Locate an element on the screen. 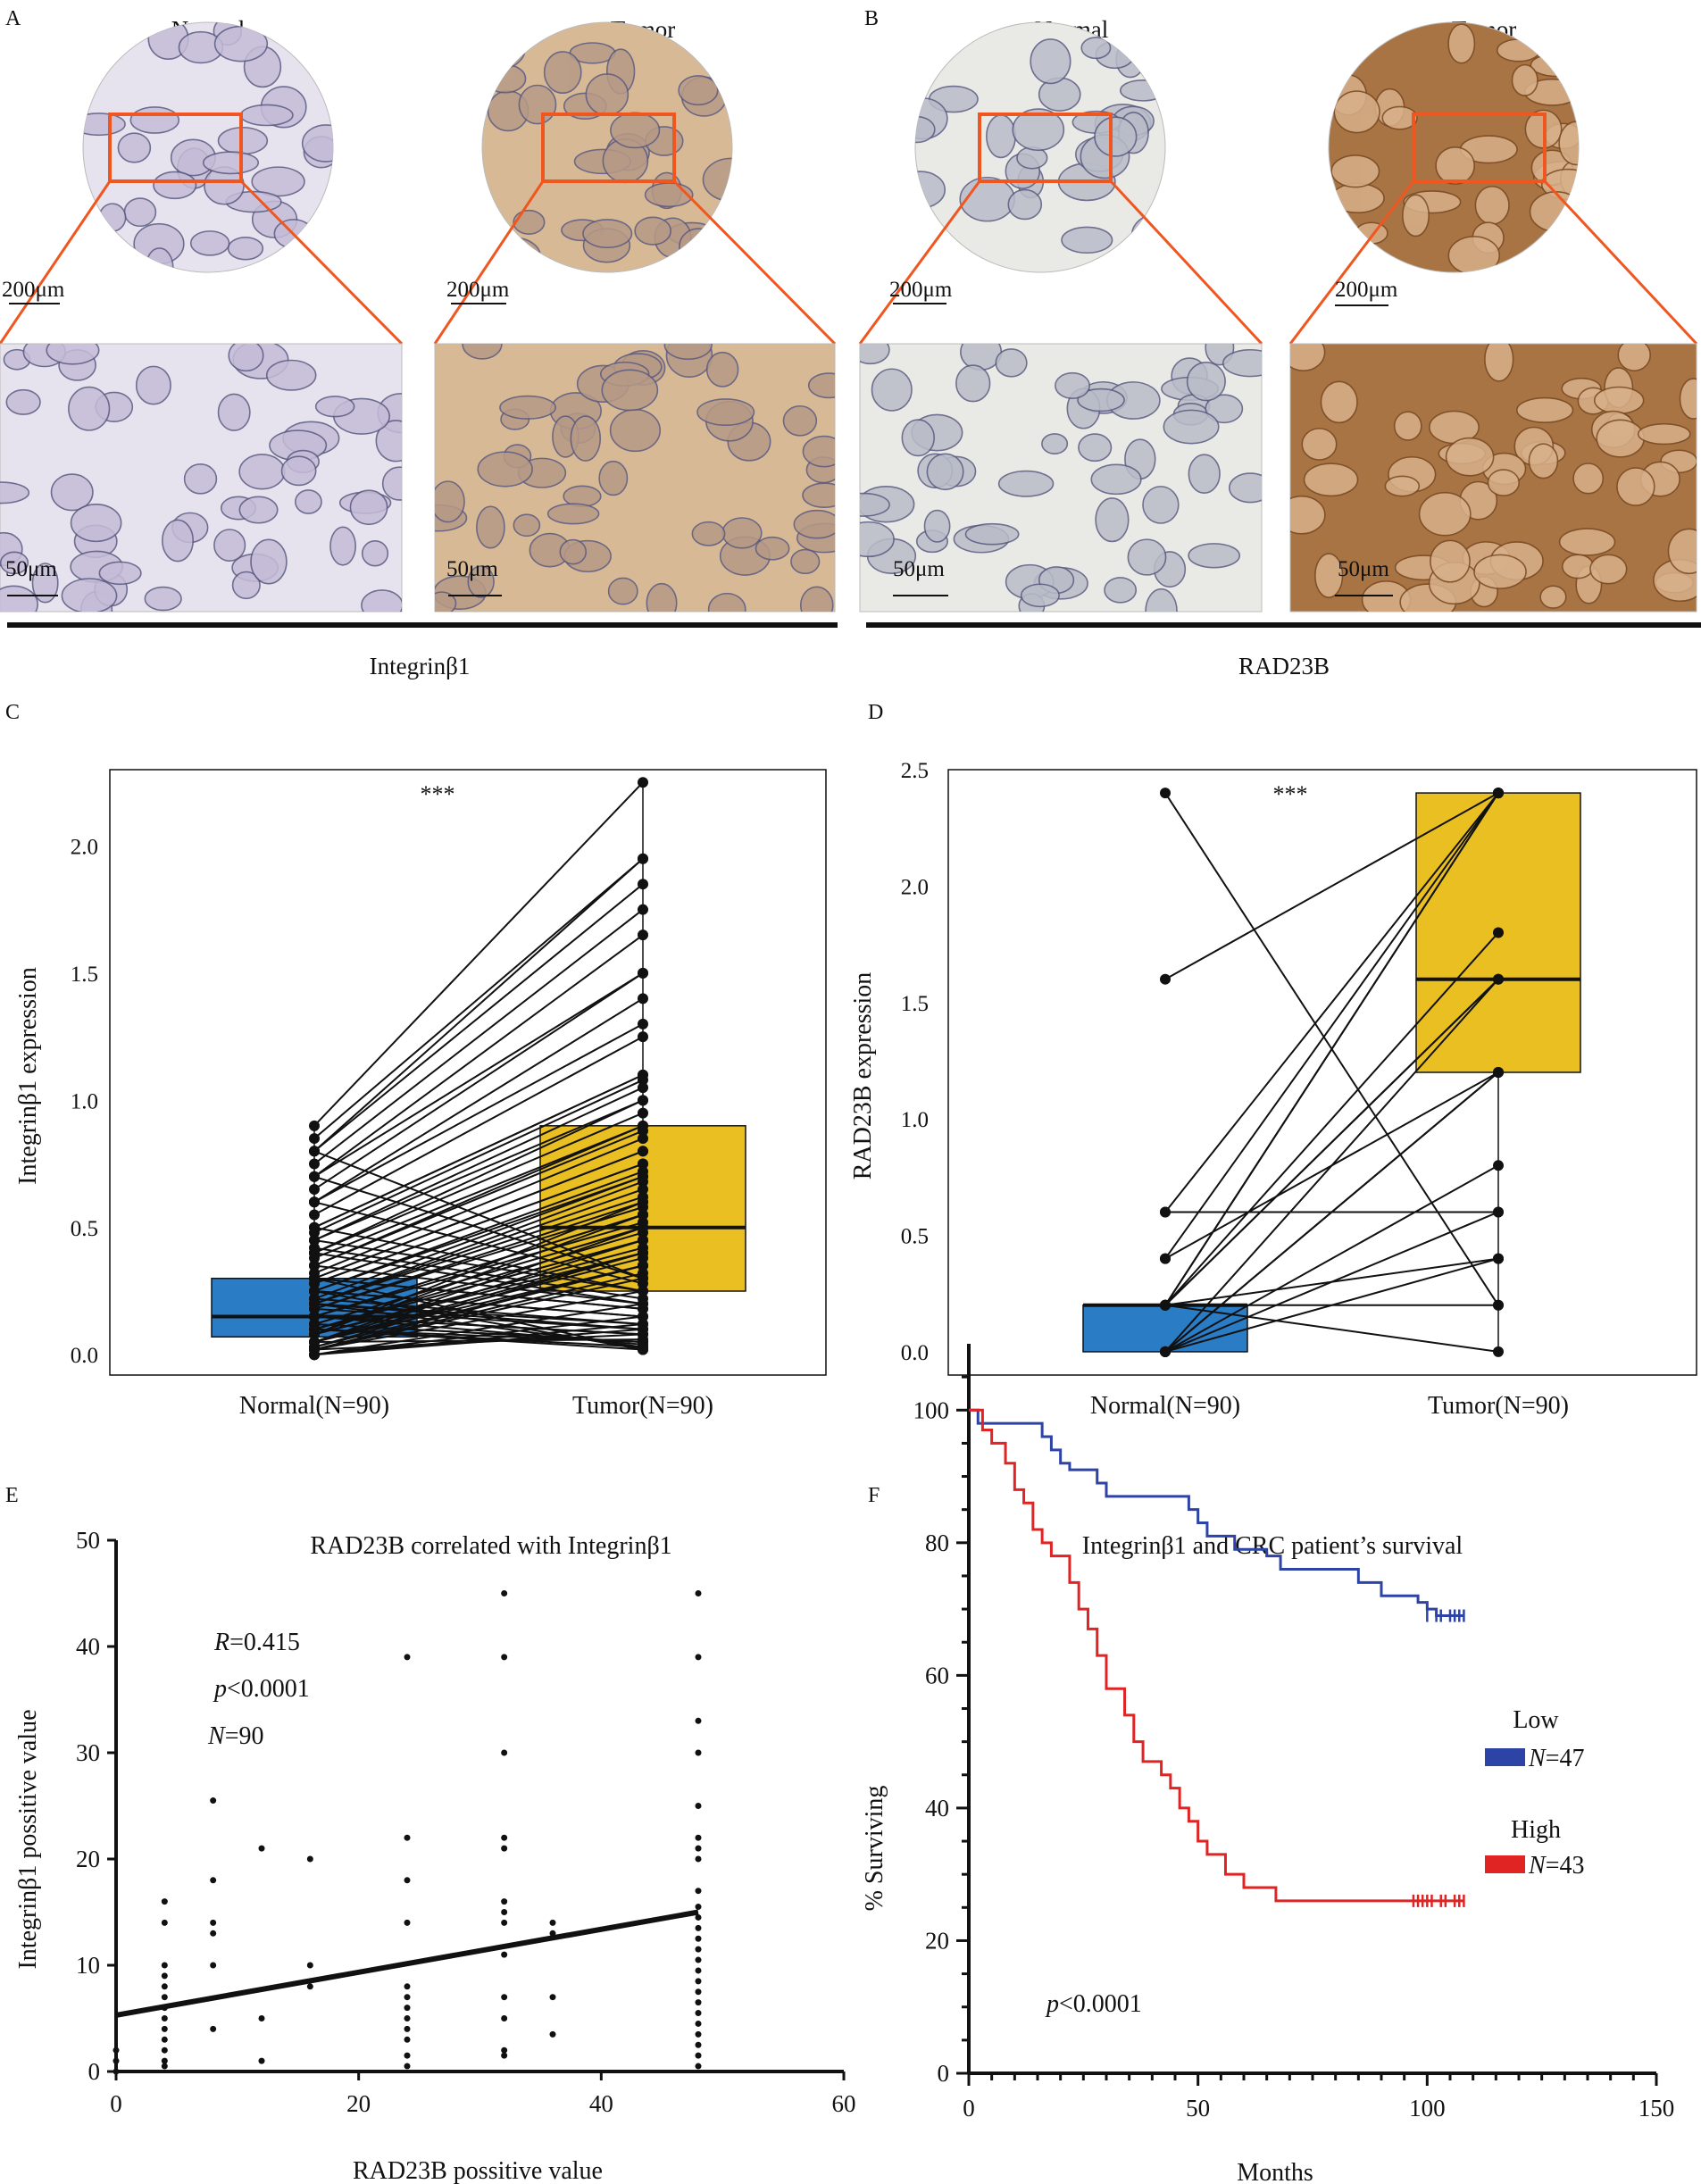 This screenshot has width=1701, height=2184. pair-lines is located at coordinates (478, 1068).